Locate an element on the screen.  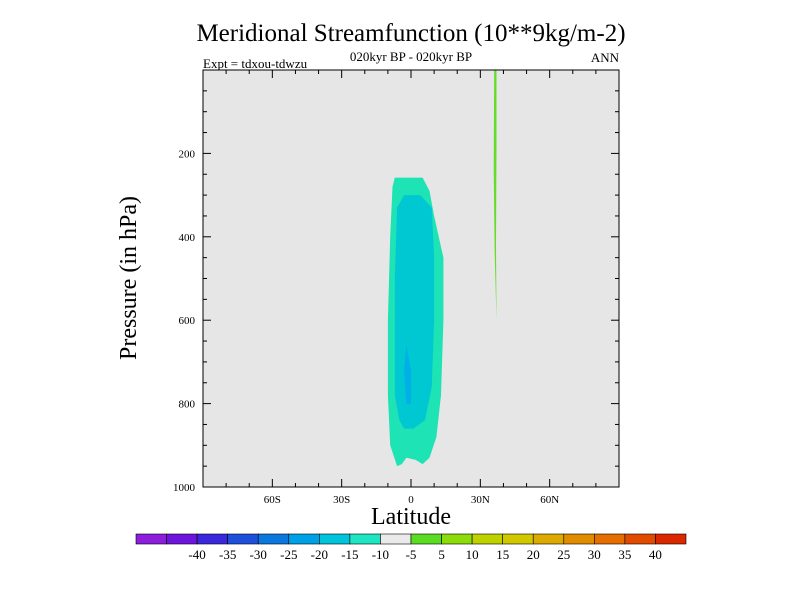
x-tick-label-4: 60N is located at coordinates (549, 500).